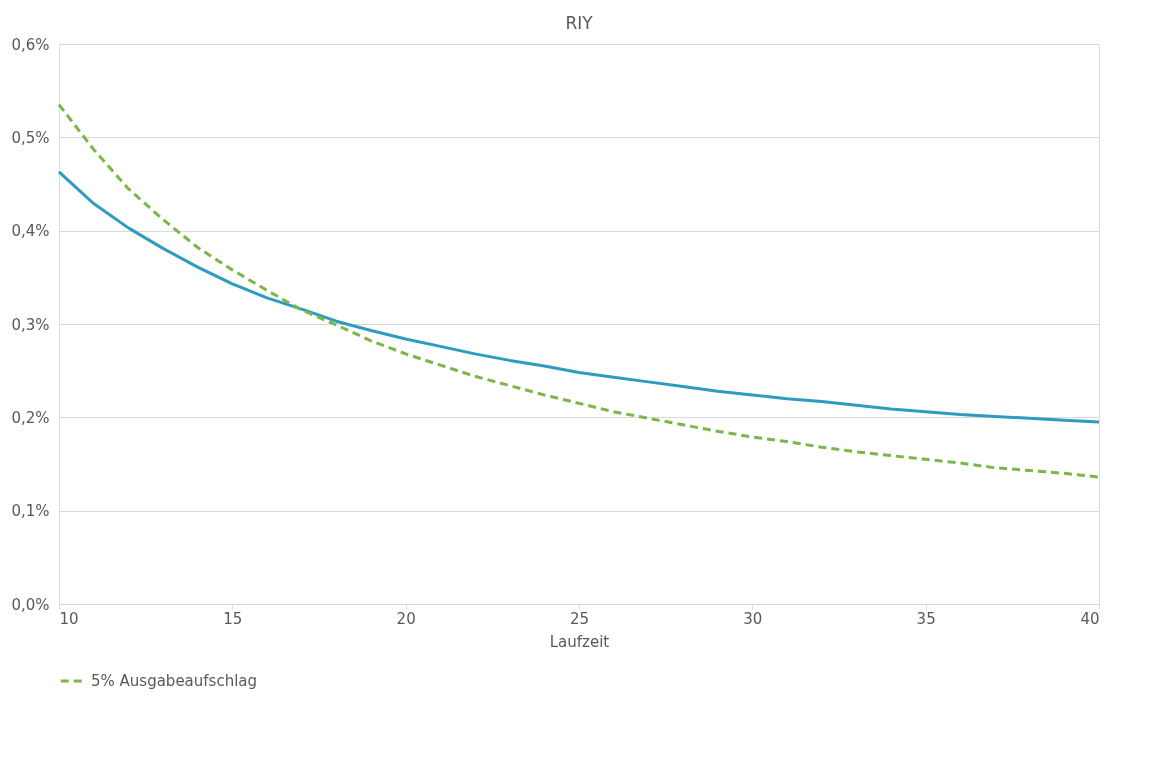 The image size is (1175, 758). Describe the element at coordinates (1090, 618) in the screenshot. I see `x-tick-label: 40` at that location.